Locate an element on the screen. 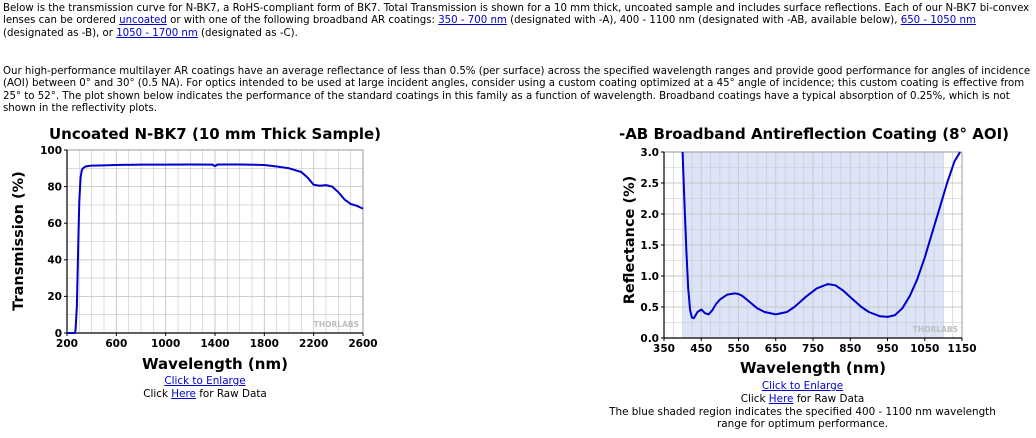 The image size is (1036, 438). right-raw-data-link: Here is located at coordinates (781, 398).